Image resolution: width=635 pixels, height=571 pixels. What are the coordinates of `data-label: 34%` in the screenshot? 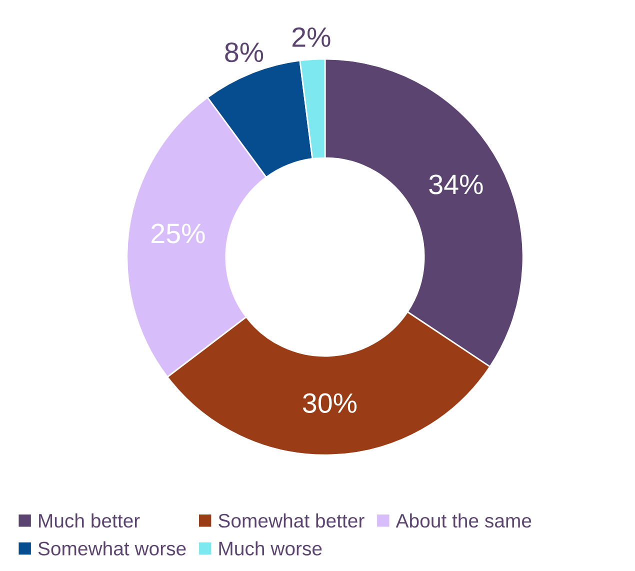 It's located at (456, 184).